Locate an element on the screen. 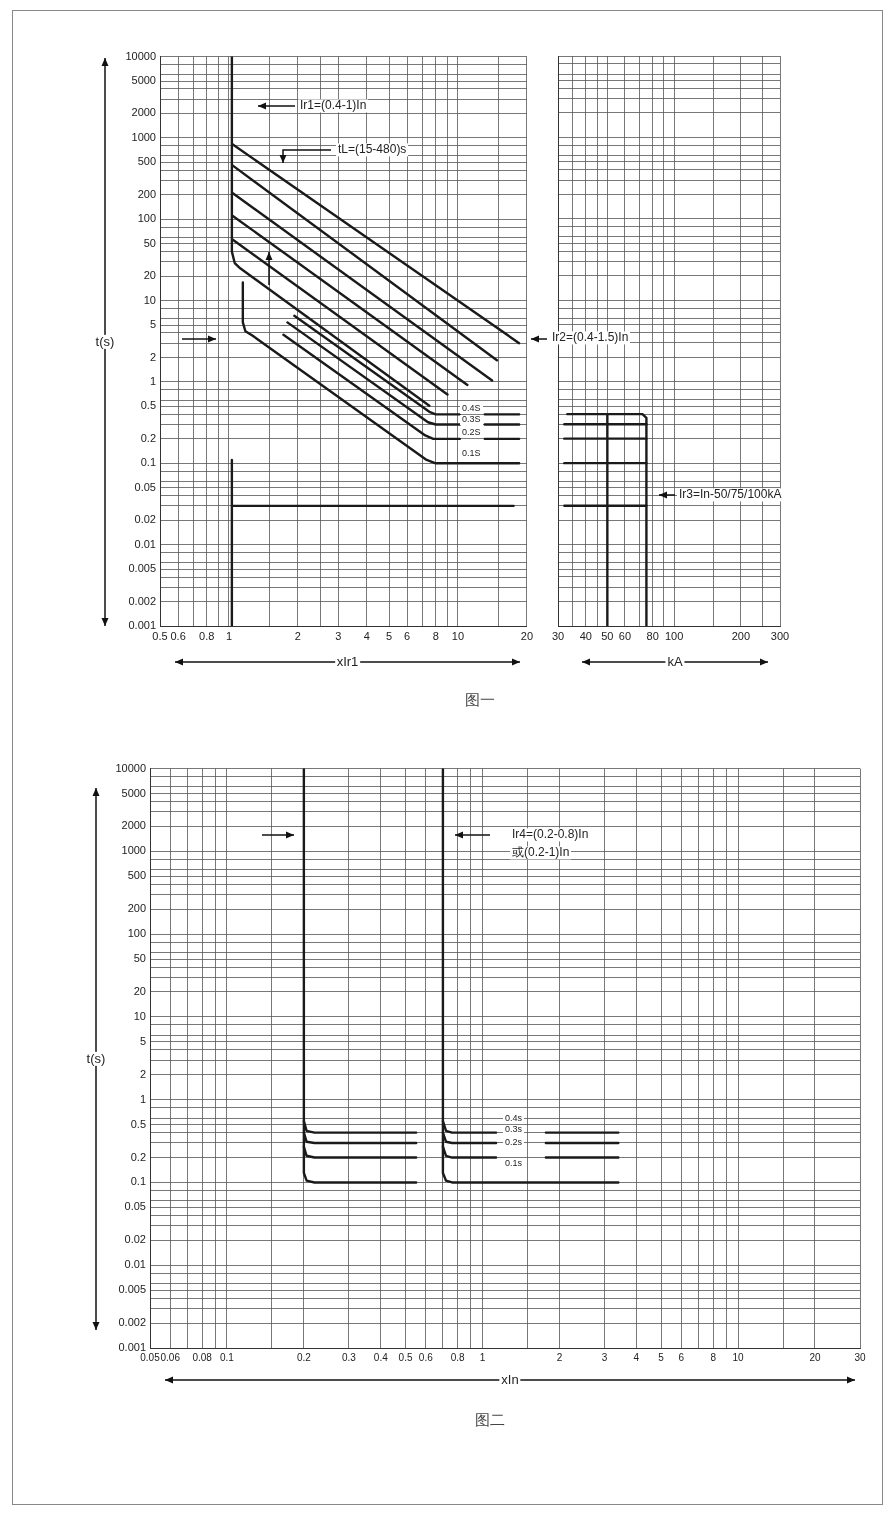 The width and height of the screenshot is (895, 1521). annotation: Ir4=(0.2-0.8)In is located at coordinates (550, 834).